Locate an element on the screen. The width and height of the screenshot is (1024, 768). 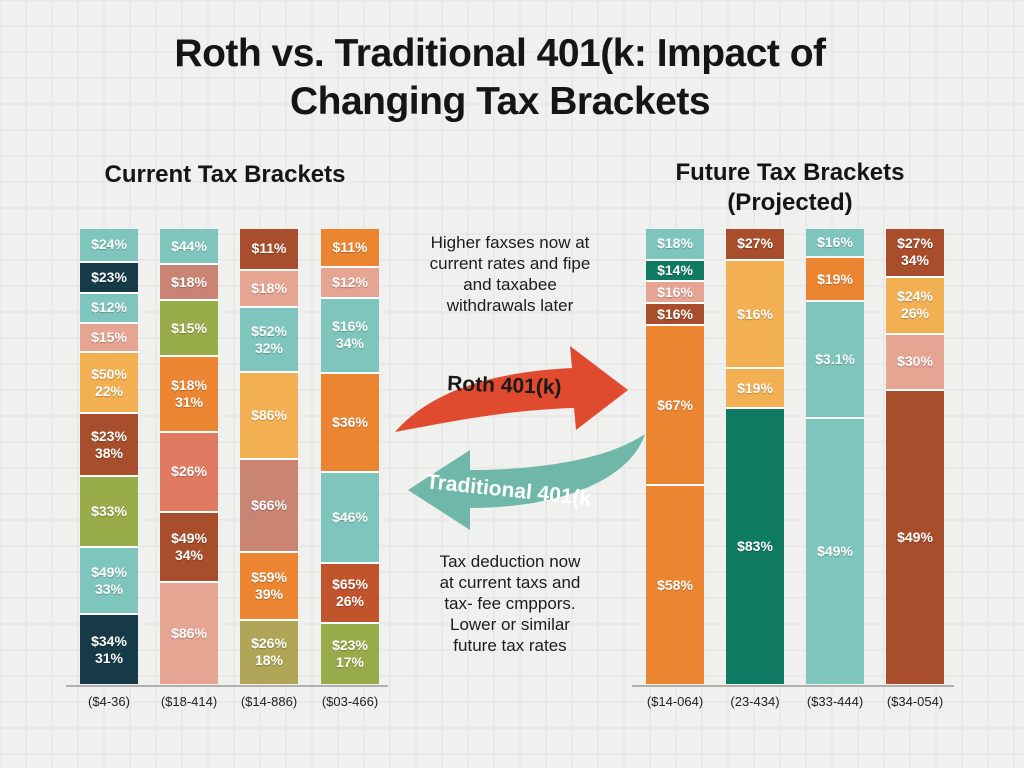
segment-label: $12% is located at coordinates (109, 307).